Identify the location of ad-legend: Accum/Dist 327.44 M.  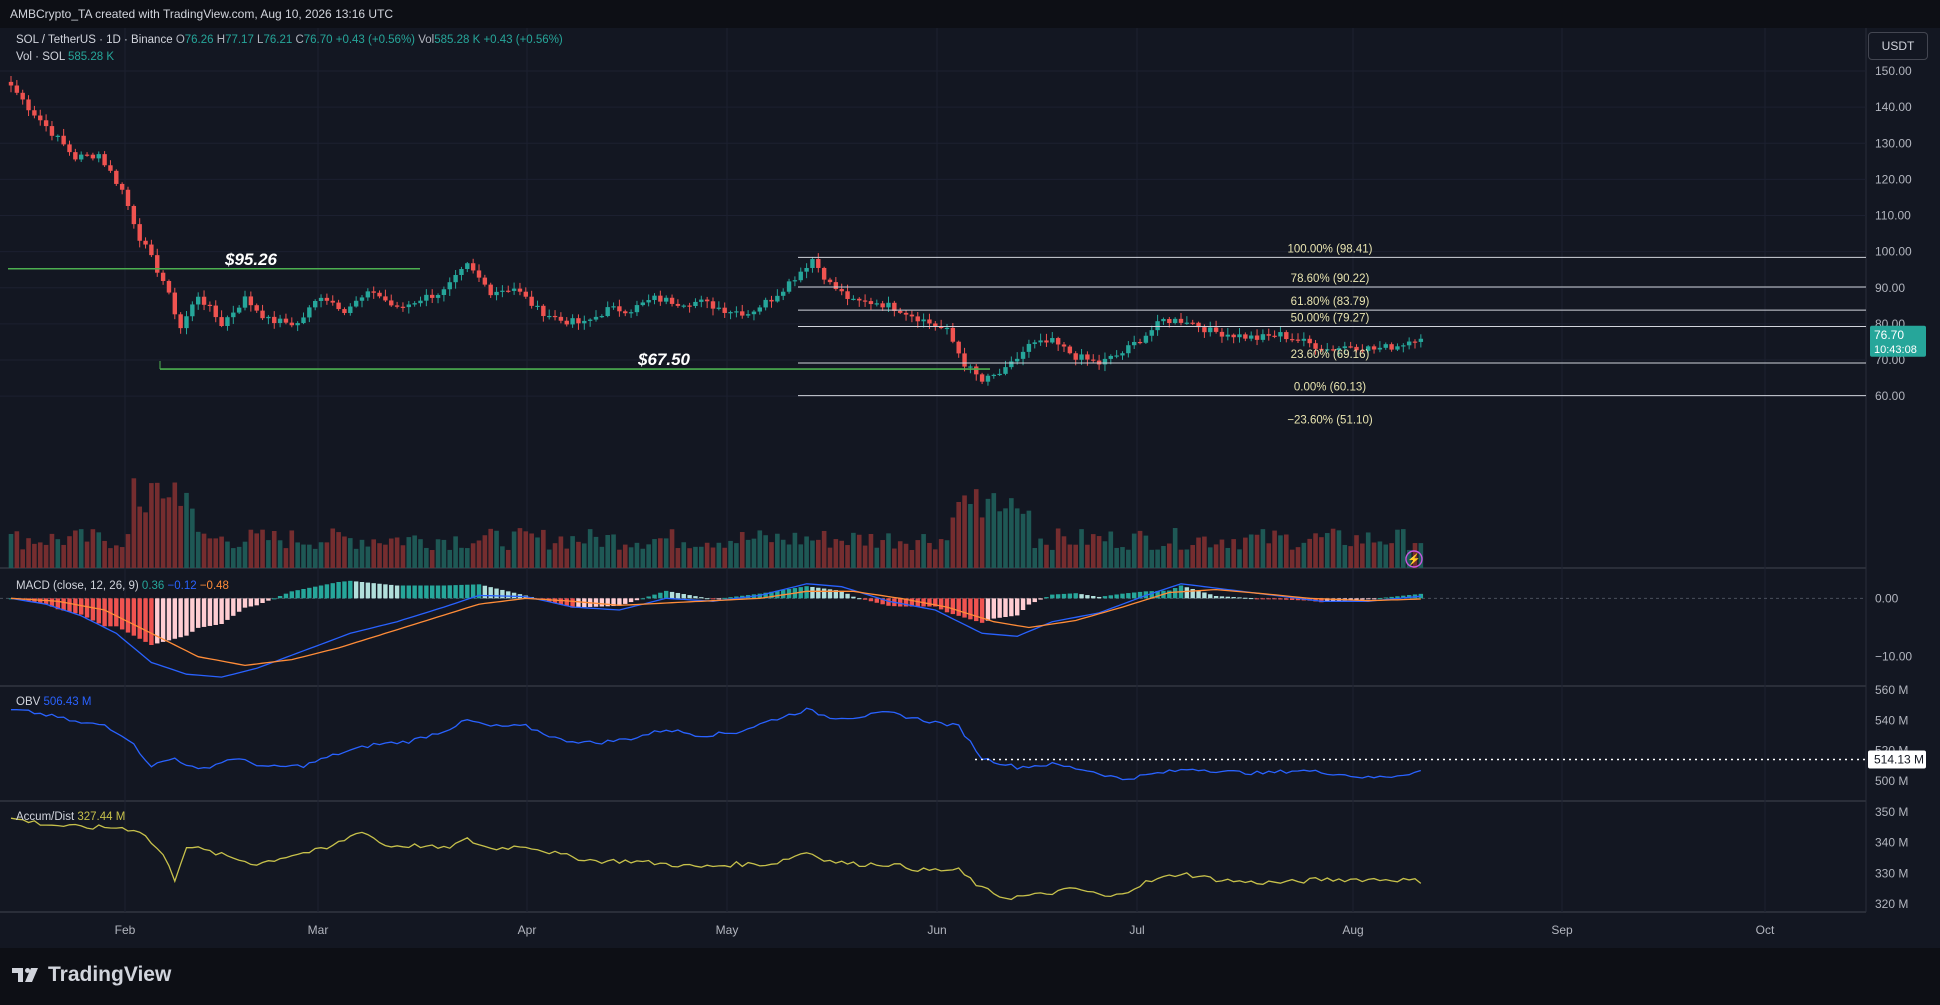
(70, 817).